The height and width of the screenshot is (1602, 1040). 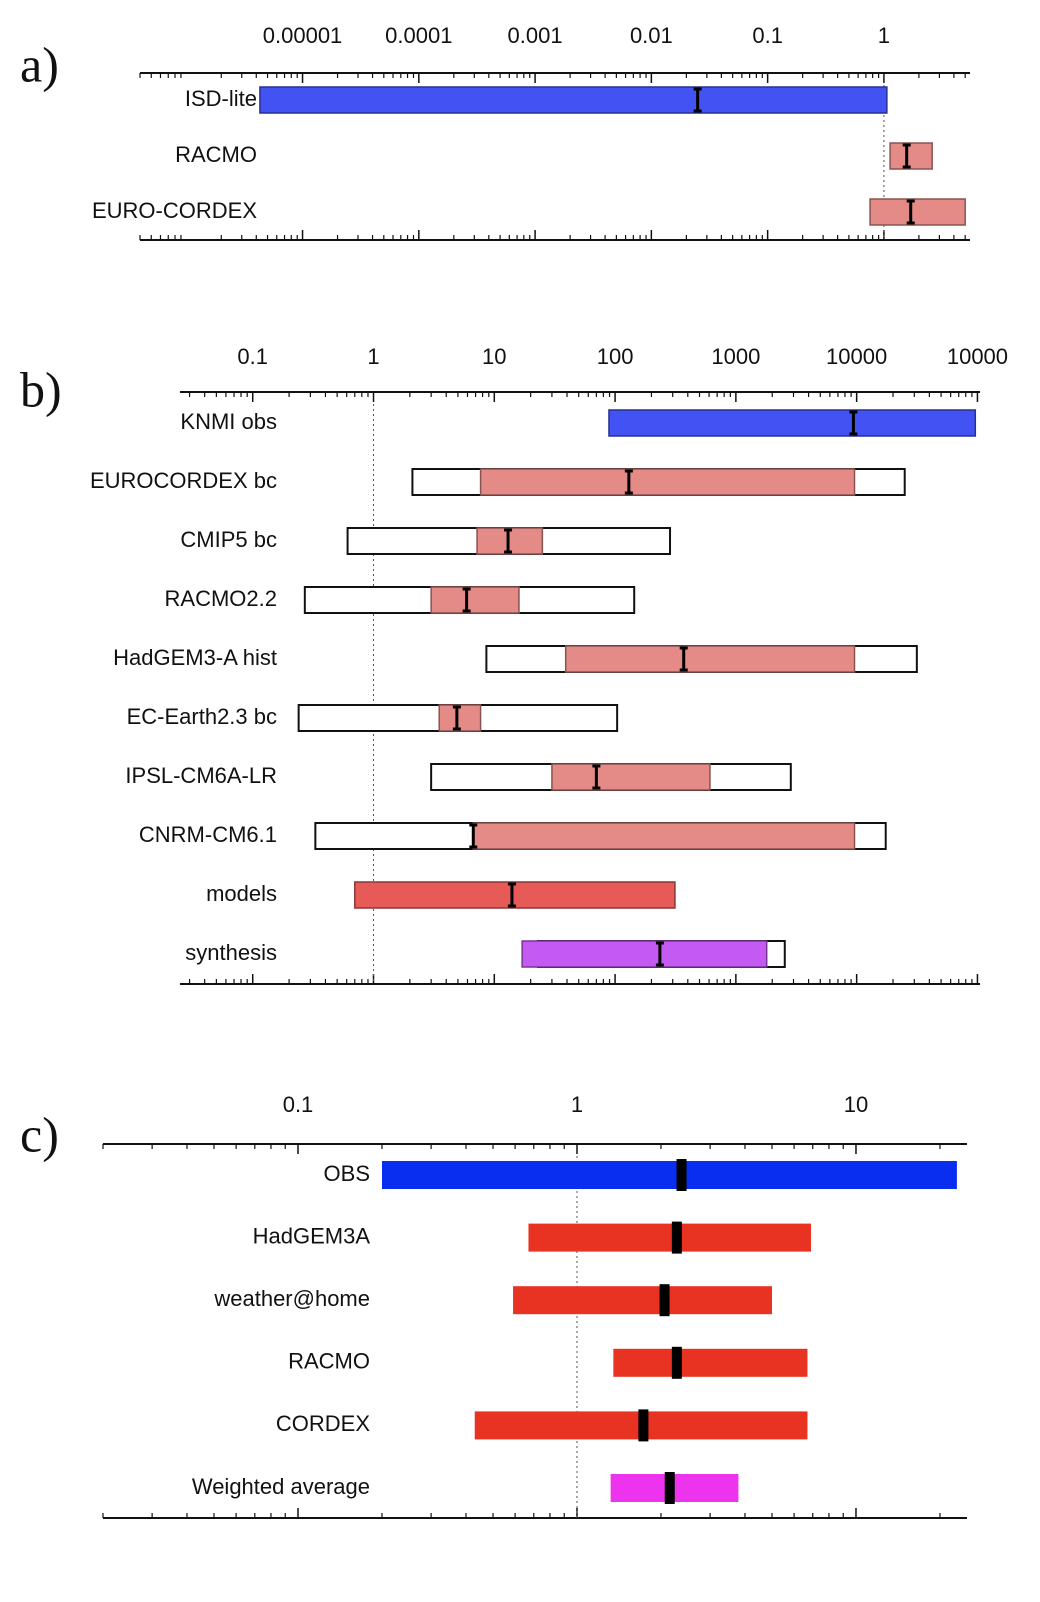 What do you see at coordinates (174, 210) in the screenshot?
I see `category-label: EURO-CORDEX` at bounding box center [174, 210].